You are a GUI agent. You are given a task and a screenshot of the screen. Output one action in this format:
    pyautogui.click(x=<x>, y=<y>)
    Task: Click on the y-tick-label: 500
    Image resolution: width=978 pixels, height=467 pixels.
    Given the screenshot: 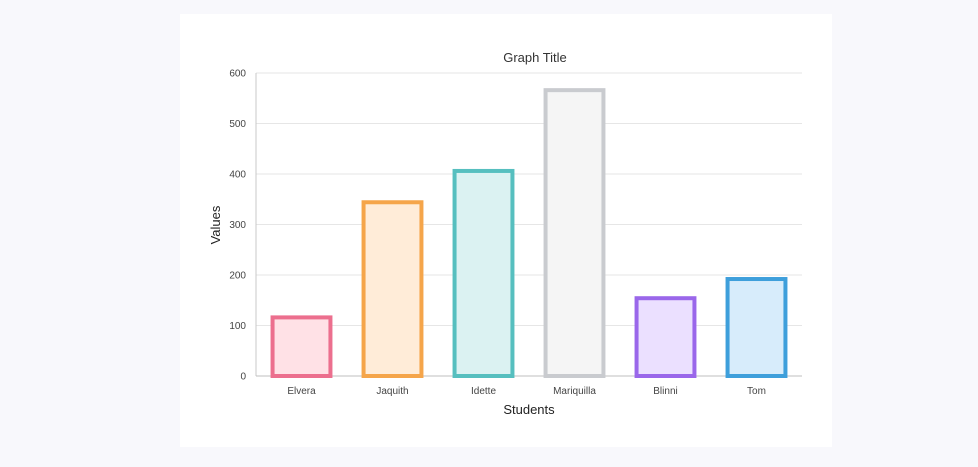 What is the action you would take?
    pyautogui.click(x=237, y=124)
    